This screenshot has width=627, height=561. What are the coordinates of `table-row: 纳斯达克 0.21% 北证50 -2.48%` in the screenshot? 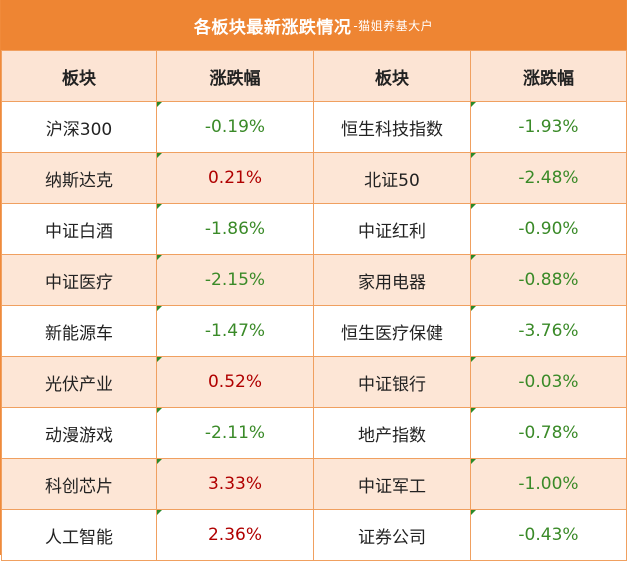 It's located at (314, 178).